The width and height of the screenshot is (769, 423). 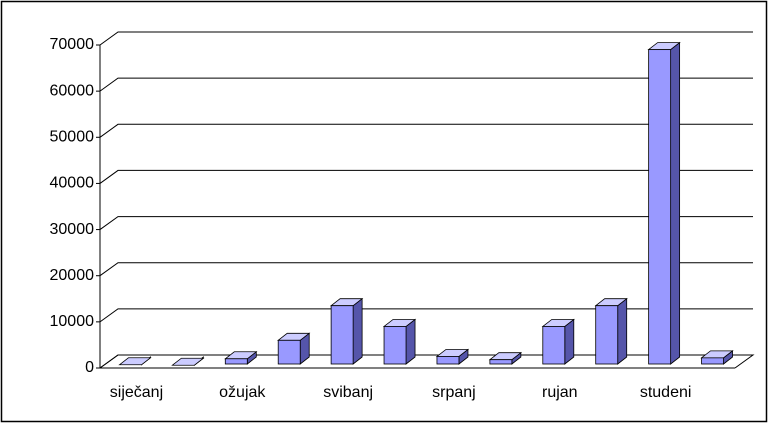 What do you see at coordinates (242, 392) in the screenshot?
I see `x-tick-label: ožujak` at bounding box center [242, 392].